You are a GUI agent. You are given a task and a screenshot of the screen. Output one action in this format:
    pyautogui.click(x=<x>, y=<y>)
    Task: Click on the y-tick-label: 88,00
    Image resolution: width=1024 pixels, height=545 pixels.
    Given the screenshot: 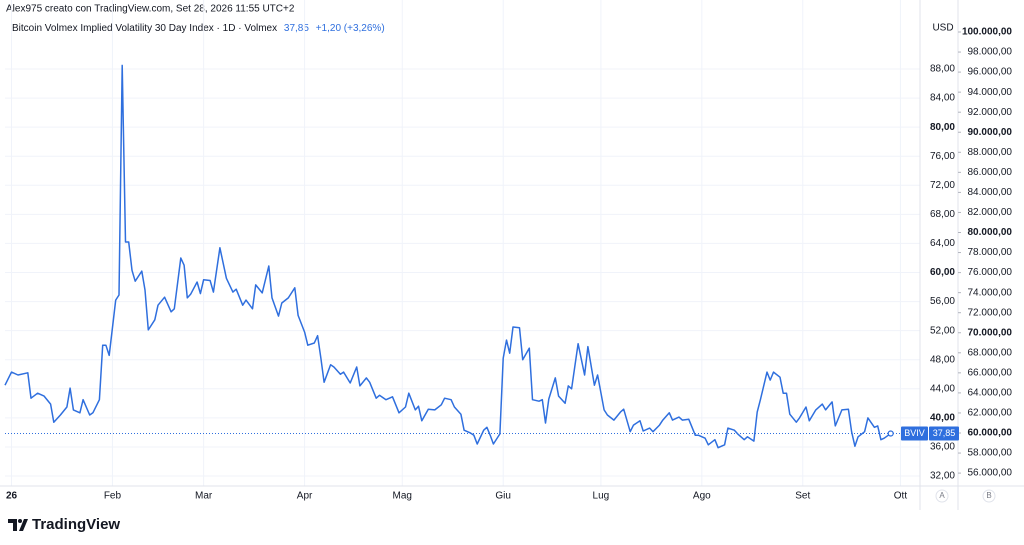 What is the action you would take?
    pyautogui.click(x=942, y=69)
    